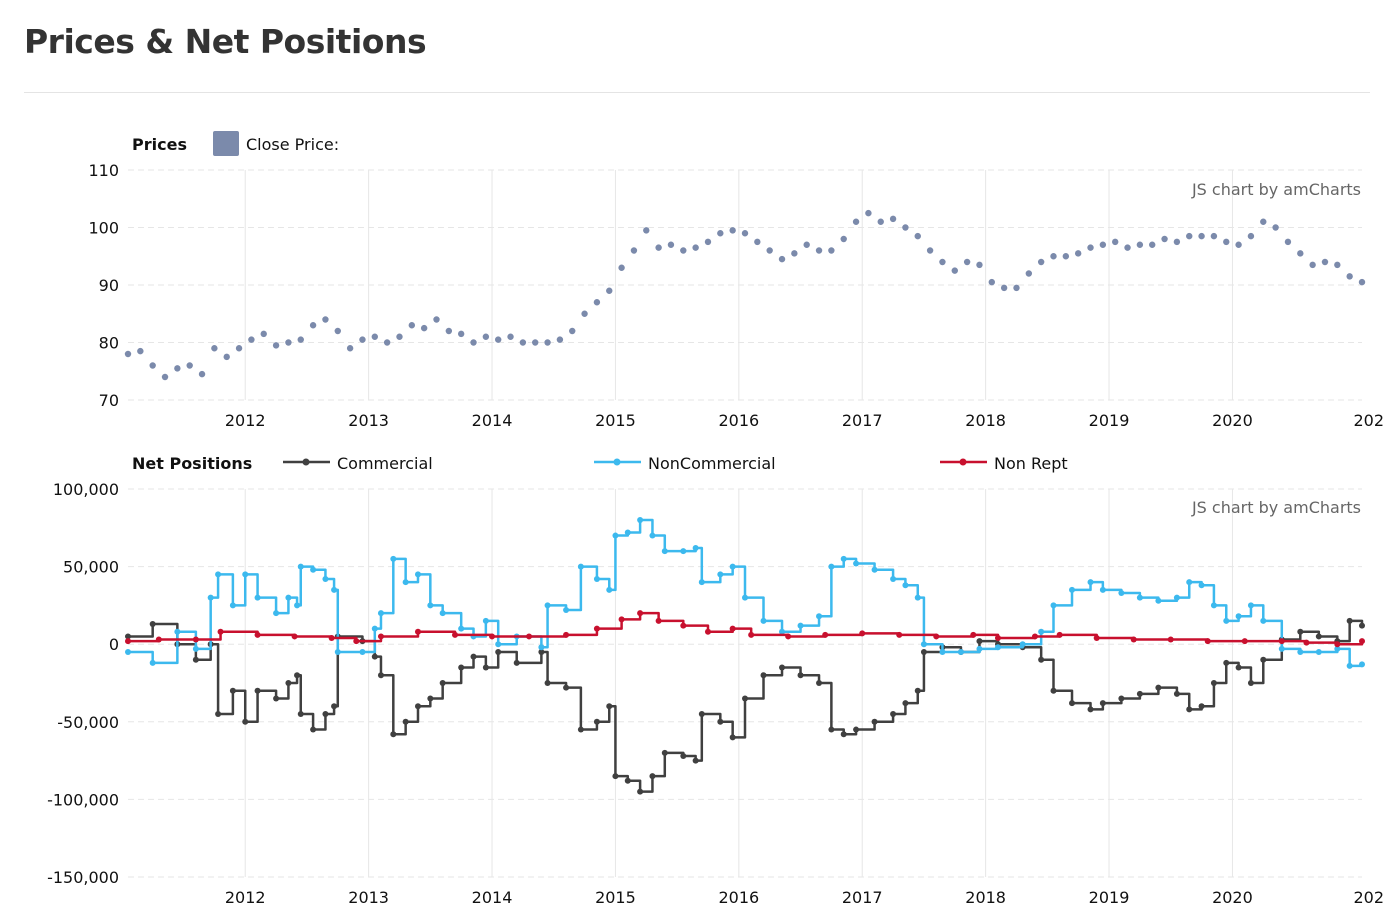  I want to click on prices-chart-credit: JS chart by amCharts, so click(1276, 189).